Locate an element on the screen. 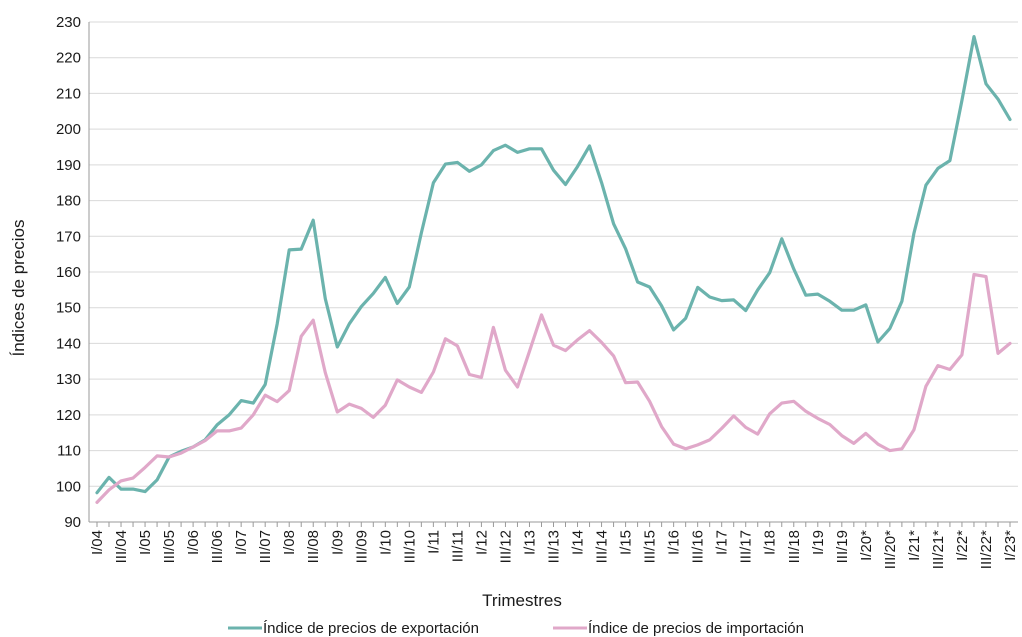 The image size is (1022, 637). x-tick-label: III/19 is located at coordinates (842, 546).